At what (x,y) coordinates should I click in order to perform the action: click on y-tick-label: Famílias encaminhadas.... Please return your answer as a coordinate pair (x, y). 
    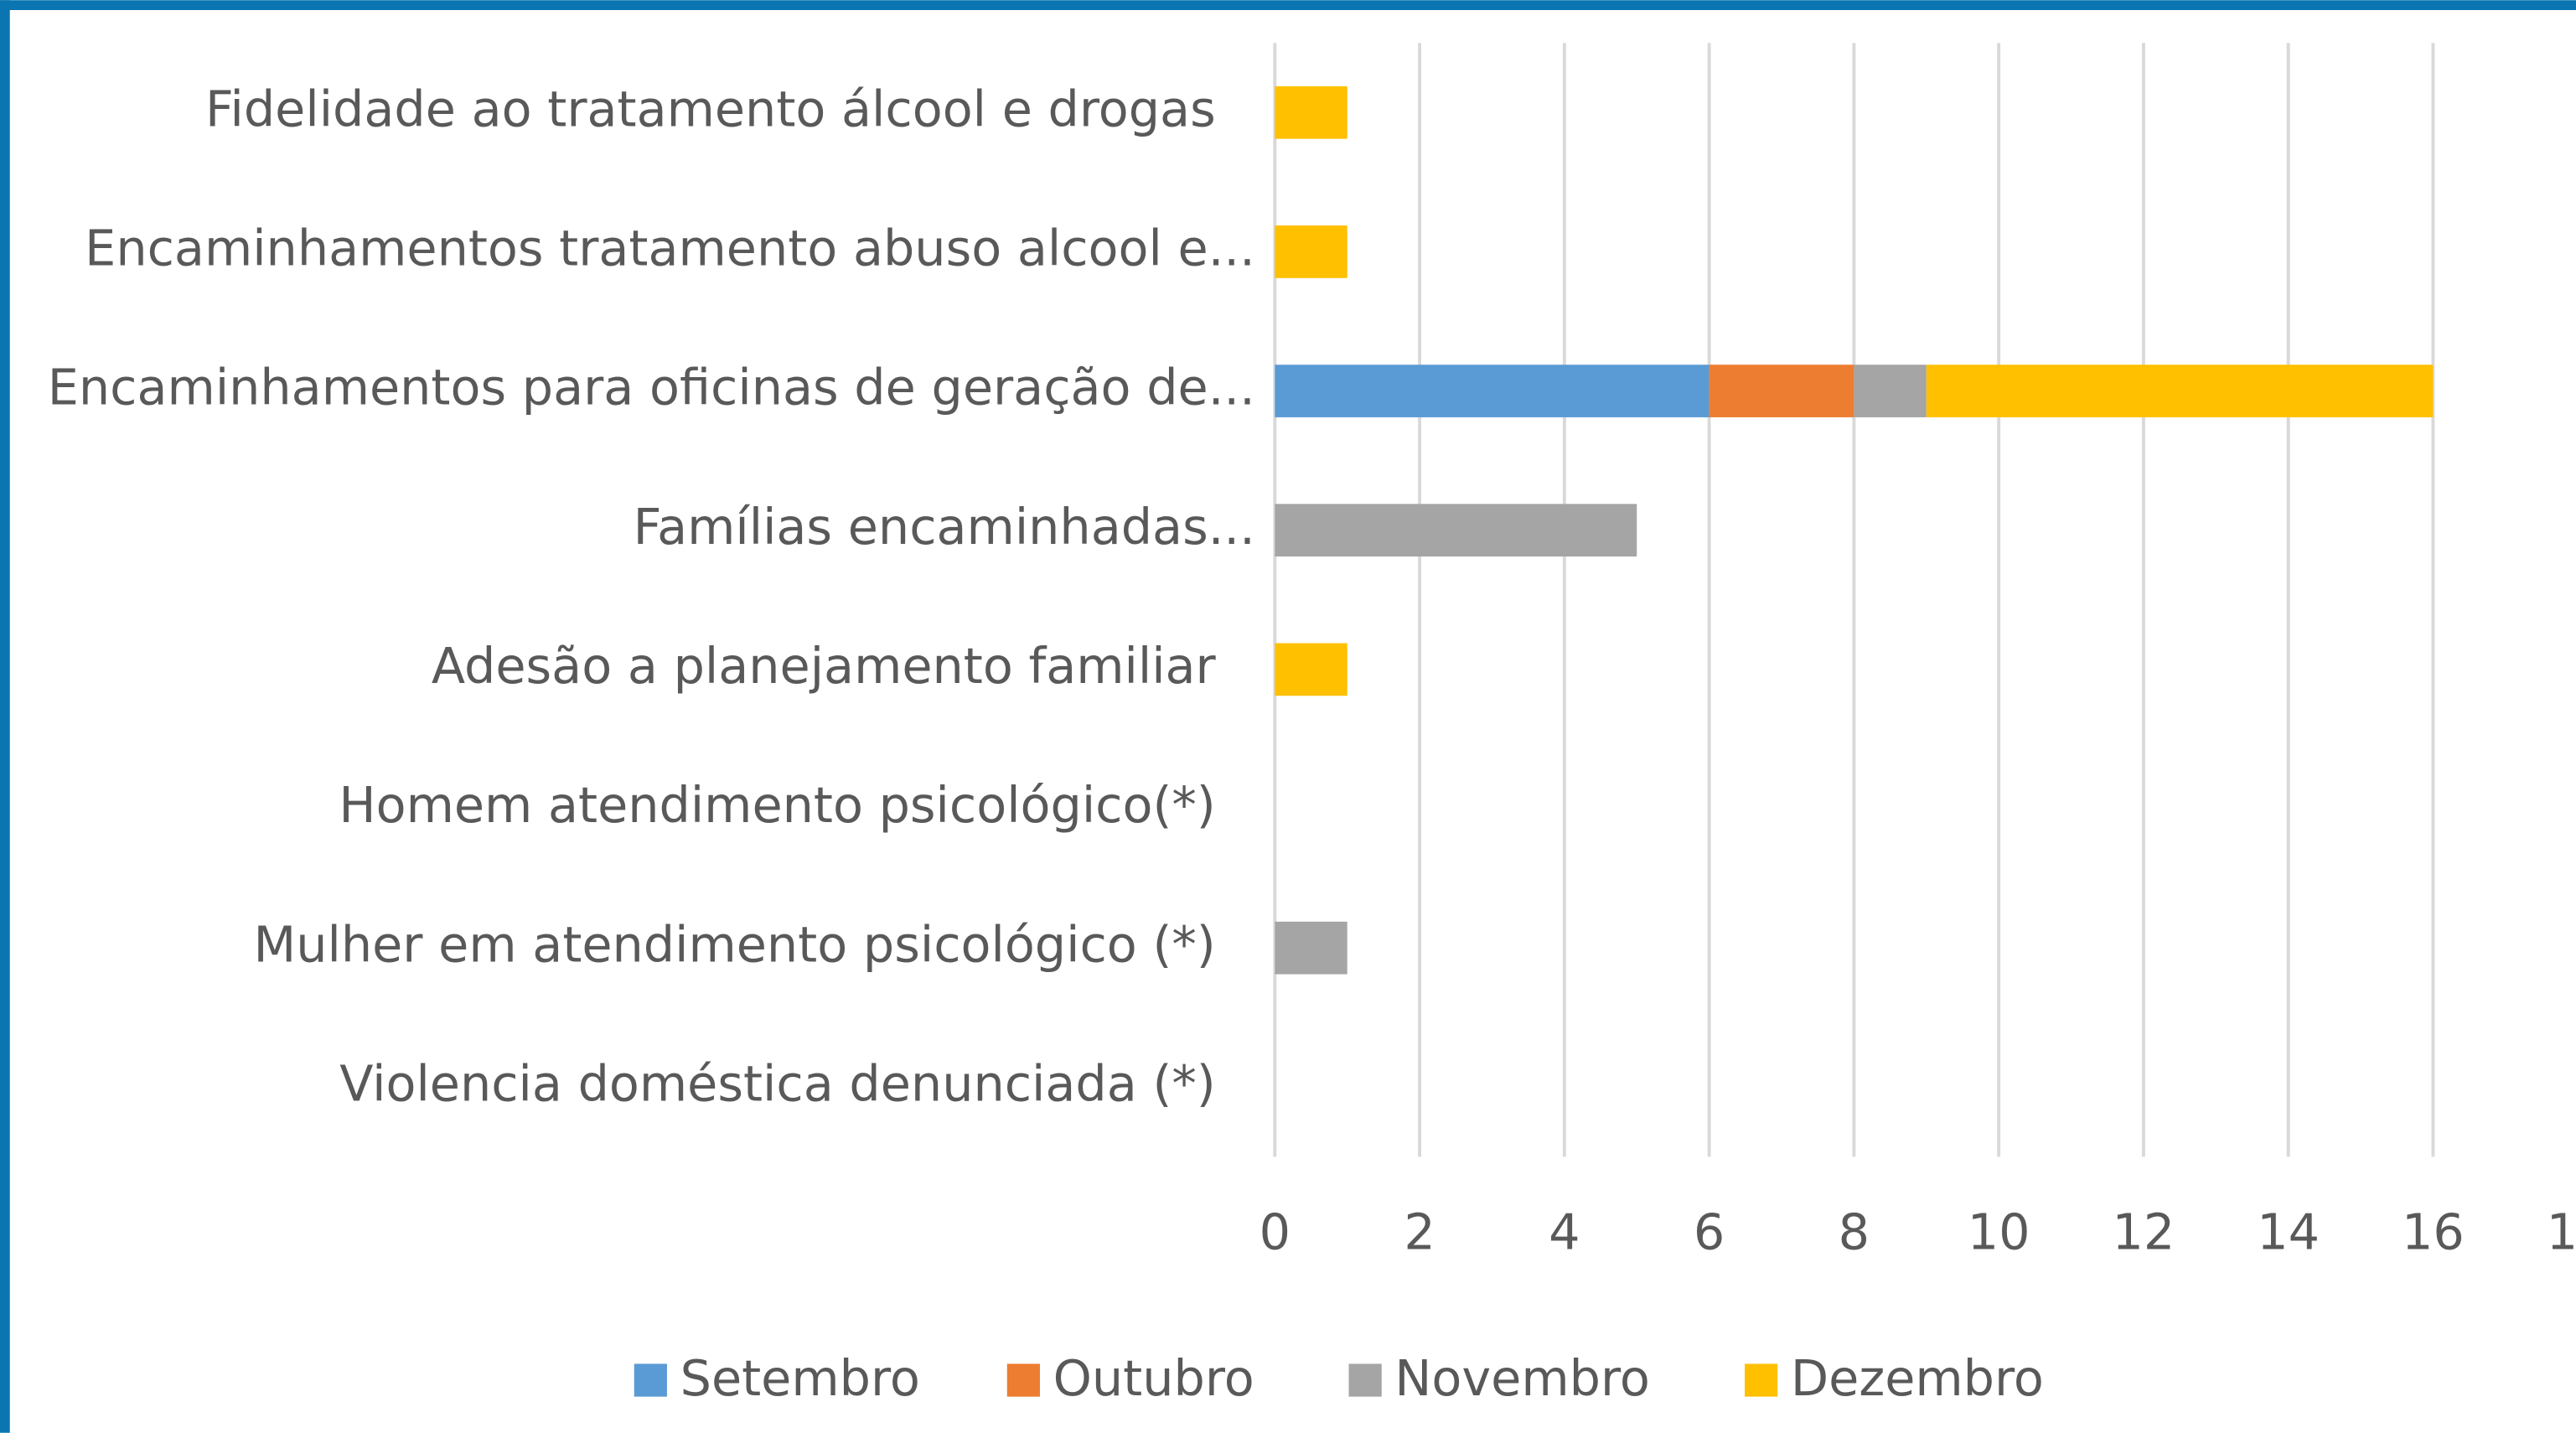
    Looking at the image, I should click on (944, 527).